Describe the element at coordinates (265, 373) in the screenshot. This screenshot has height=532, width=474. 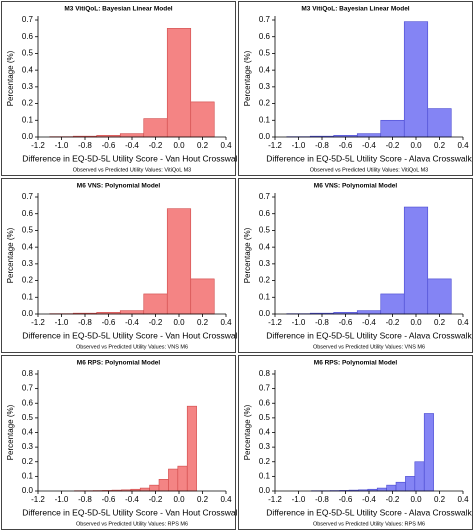
I see `y-tick-label: 0.8` at that location.